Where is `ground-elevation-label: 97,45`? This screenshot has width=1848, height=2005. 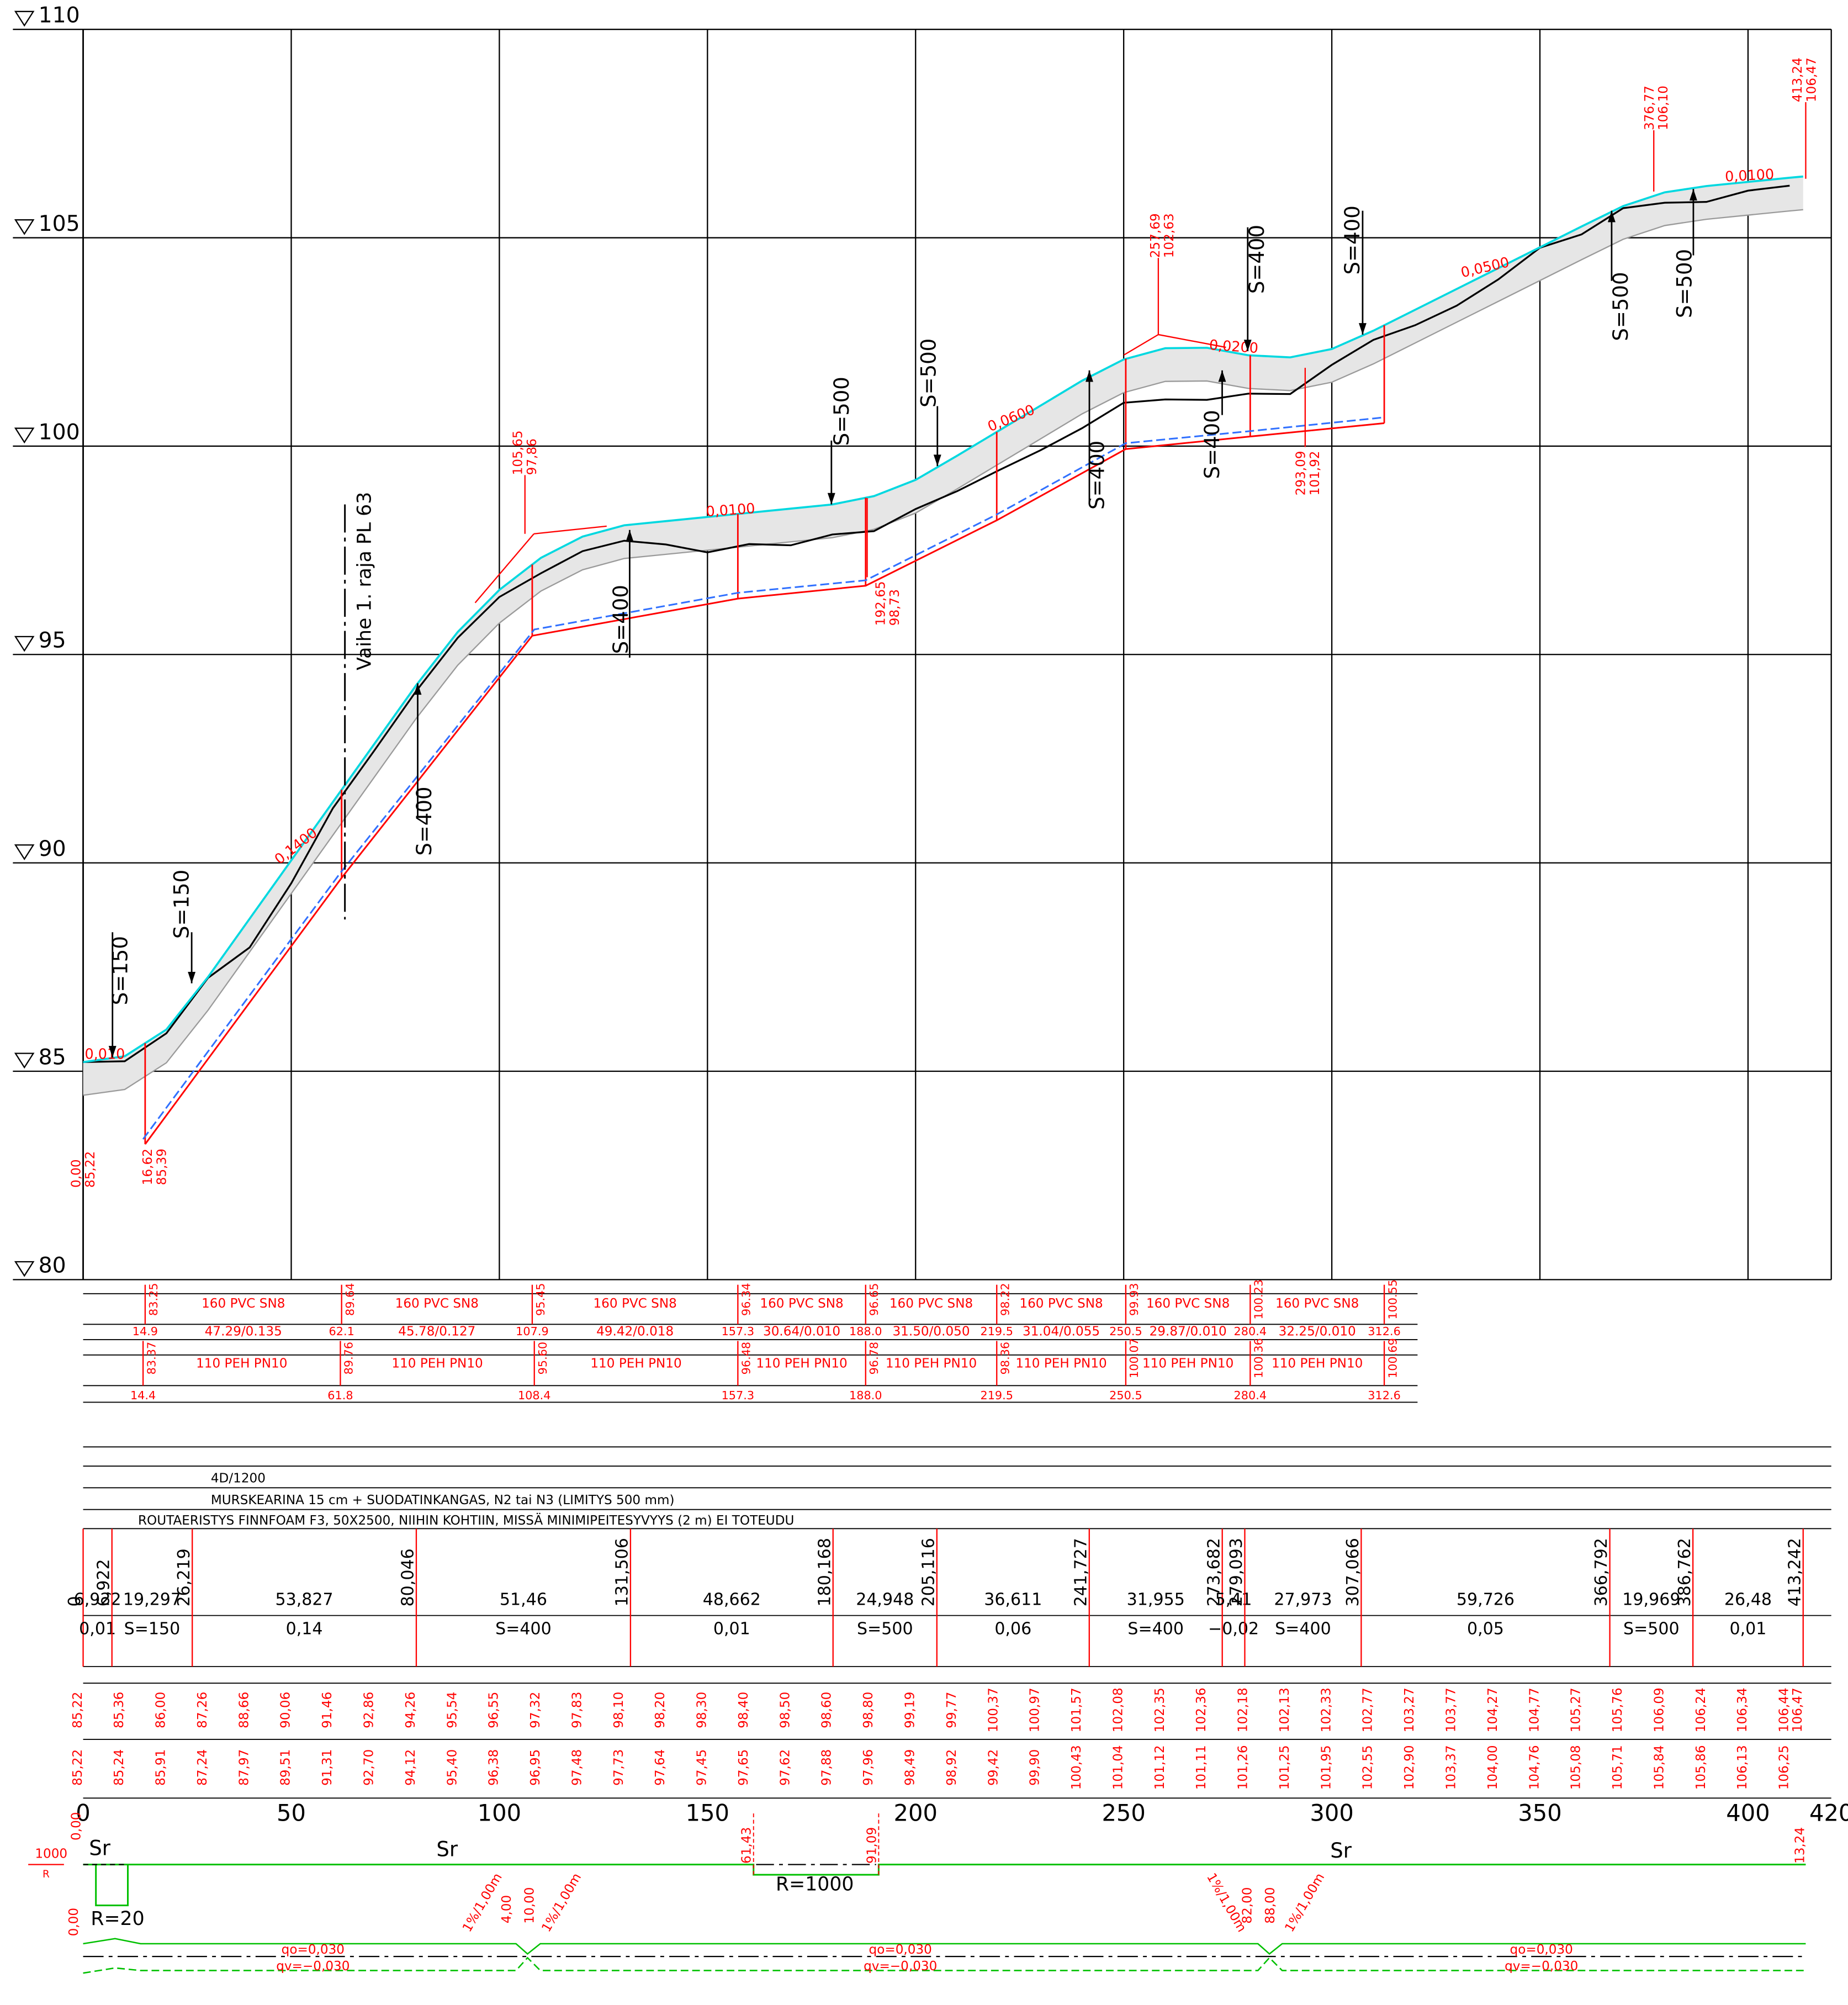
ground-elevation-label: 97,45 is located at coordinates (702, 1767).